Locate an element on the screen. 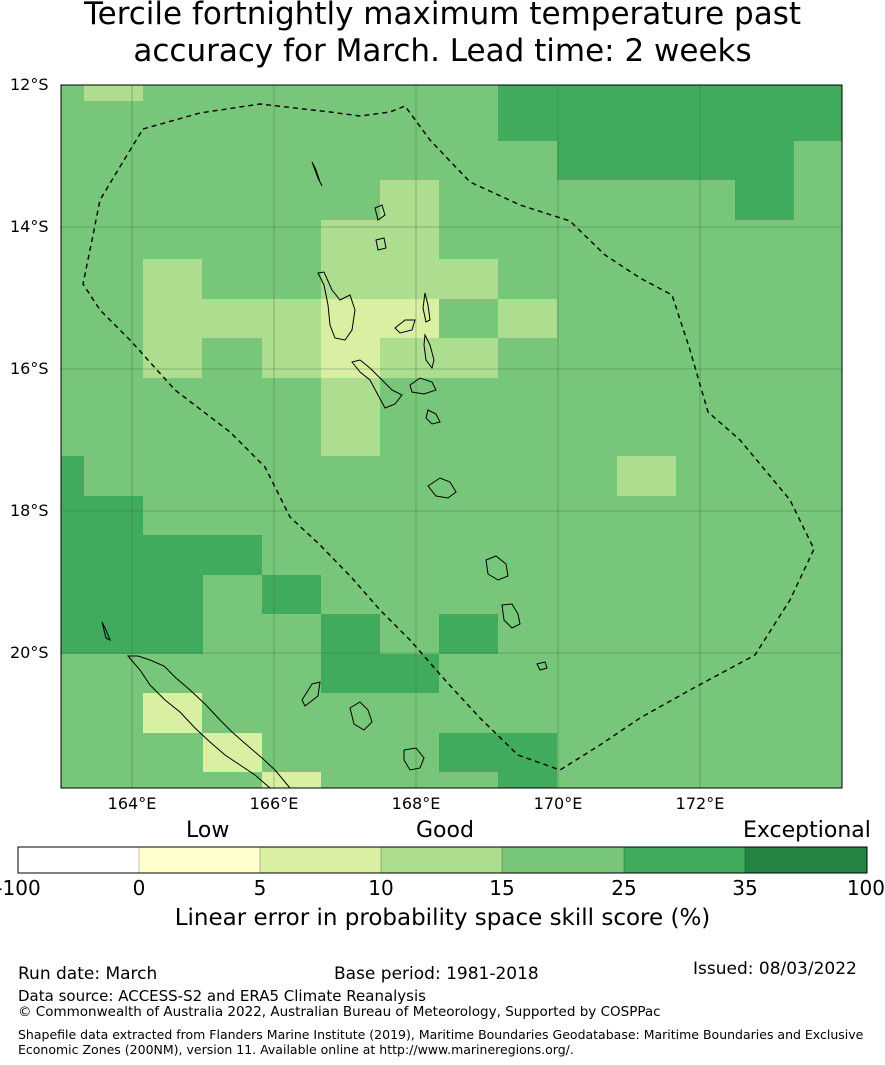 This screenshot has width=885, height=1065. colorbar-frame is located at coordinates (442, 860).